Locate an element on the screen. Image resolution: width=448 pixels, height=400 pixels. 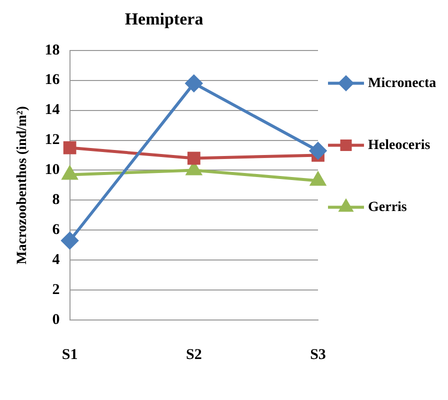
legend-label: Heleoceris is located at coordinates (399, 145).